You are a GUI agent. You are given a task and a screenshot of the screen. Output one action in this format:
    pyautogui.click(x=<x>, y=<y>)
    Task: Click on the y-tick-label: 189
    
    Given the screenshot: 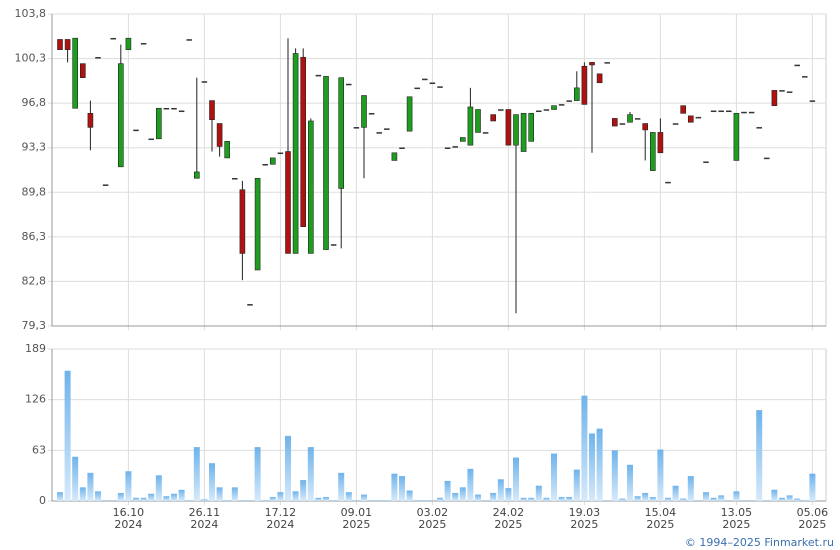 What is the action you would take?
    pyautogui.click(x=35, y=348)
    